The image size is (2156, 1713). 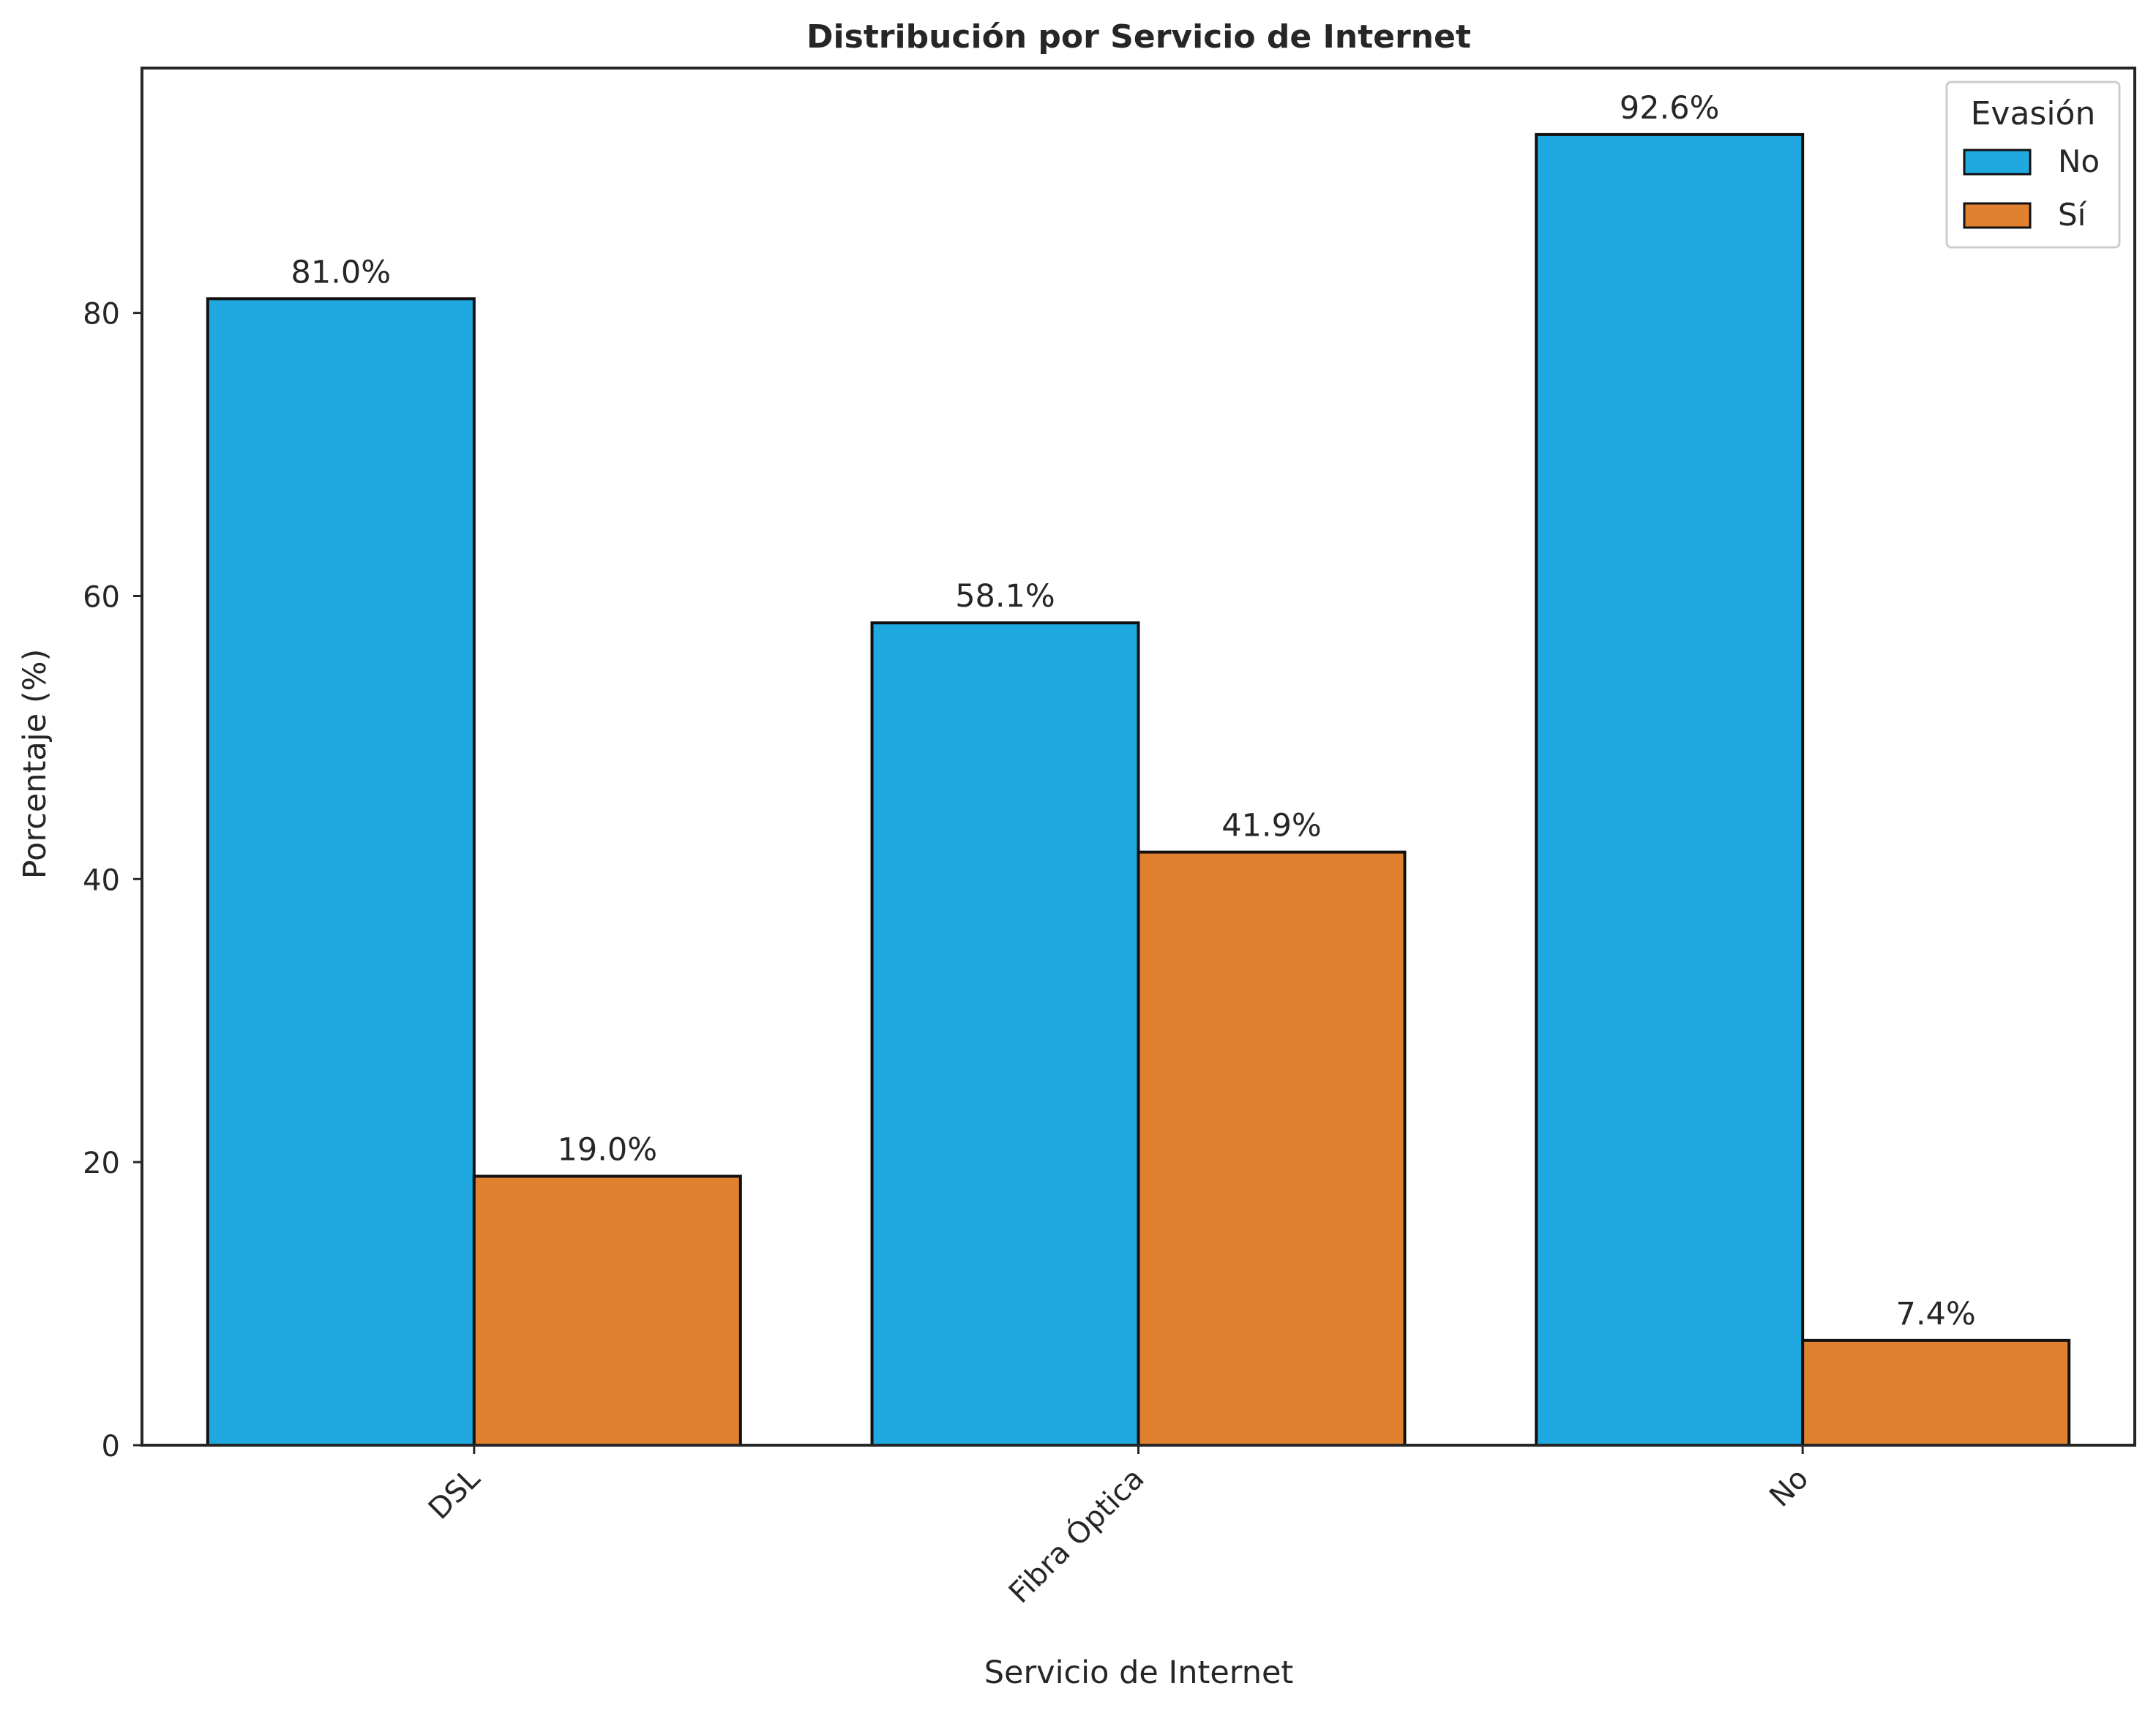 What do you see at coordinates (101, 597) in the screenshot?
I see `y-tick-label: 60` at bounding box center [101, 597].